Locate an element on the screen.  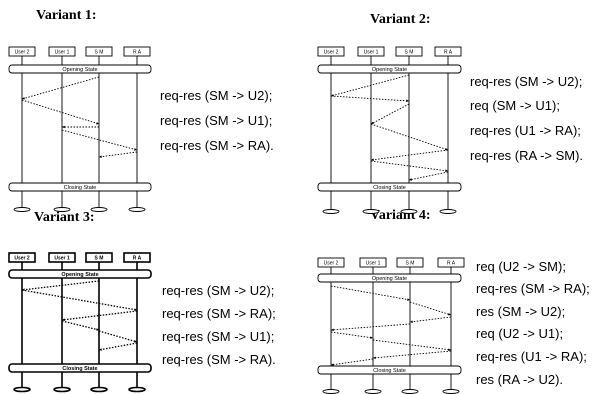
variant-4-step-5: req-res (U1 -> RA); is located at coordinates (531, 356).